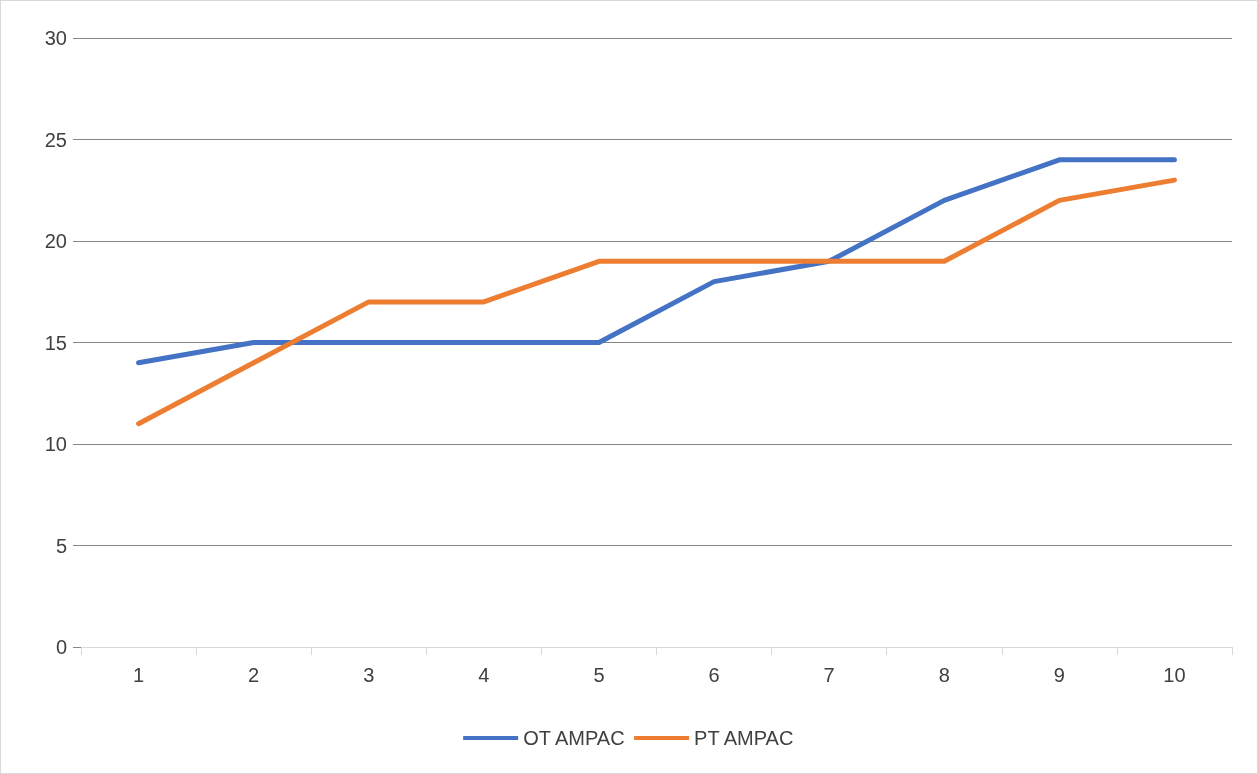  What do you see at coordinates (55, 241) in the screenshot?
I see `y-tick-label: 20` at bounding box center [55, 241].